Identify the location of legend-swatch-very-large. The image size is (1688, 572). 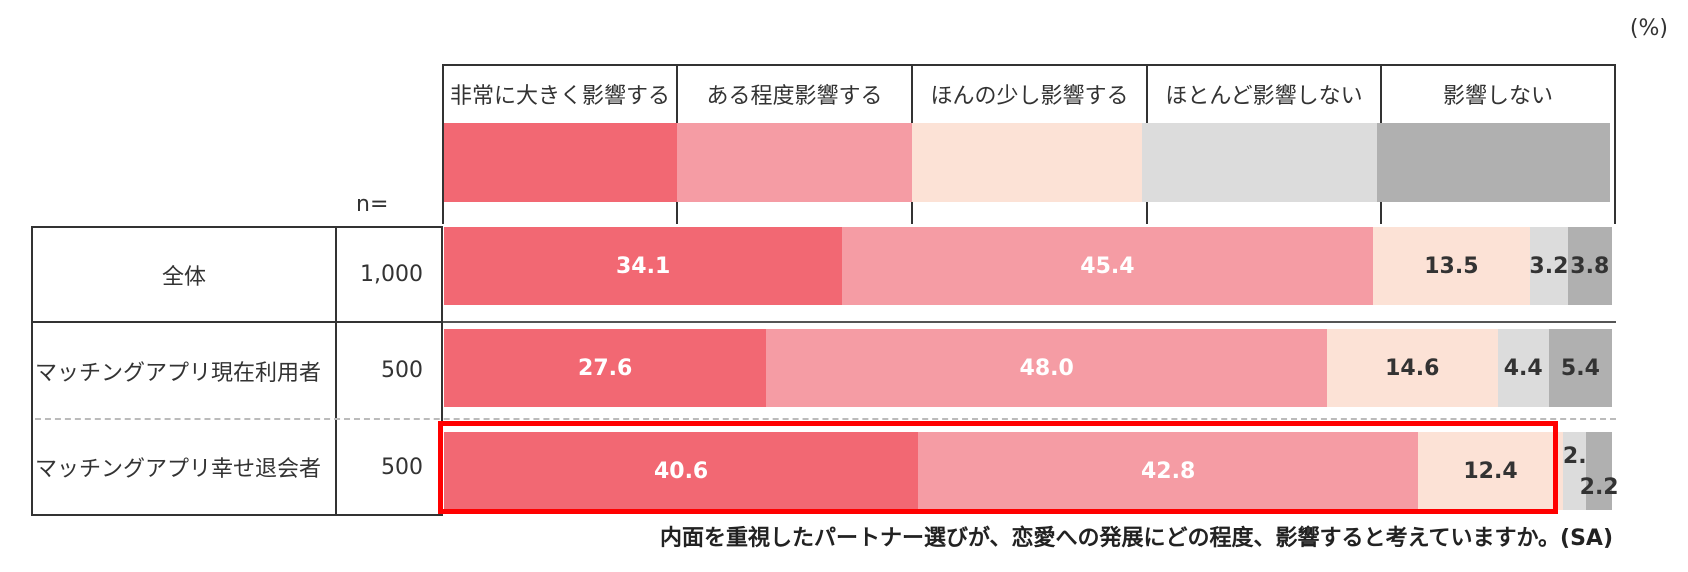
(560, 162).